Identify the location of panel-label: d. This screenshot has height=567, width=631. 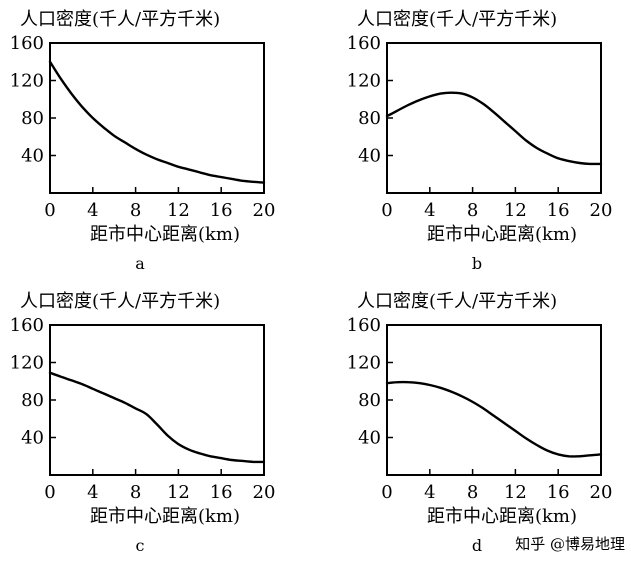
(477, 545).